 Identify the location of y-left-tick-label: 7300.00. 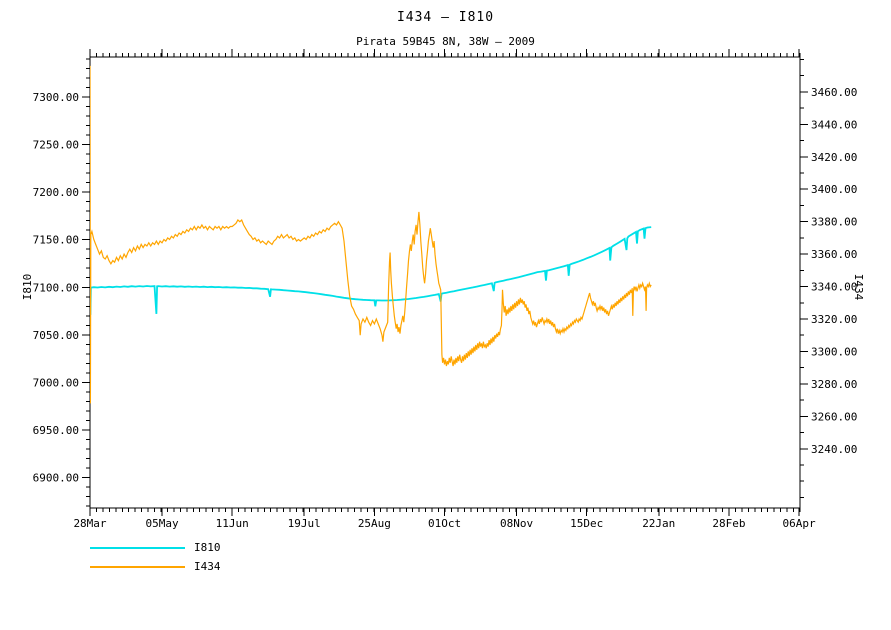
(56, 97).